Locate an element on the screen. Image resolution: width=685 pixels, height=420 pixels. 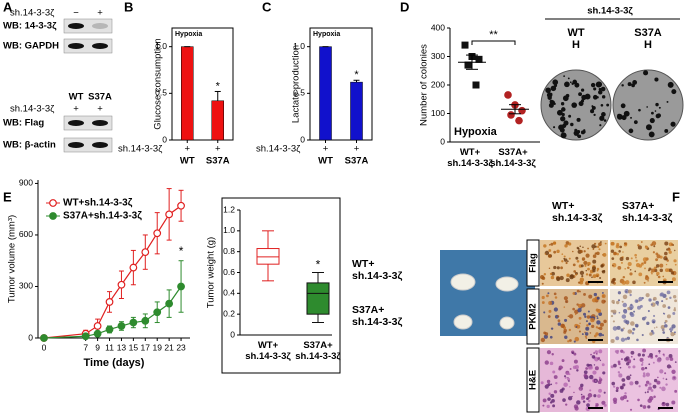
column-label: S37A is located at coordinates (648, 33).